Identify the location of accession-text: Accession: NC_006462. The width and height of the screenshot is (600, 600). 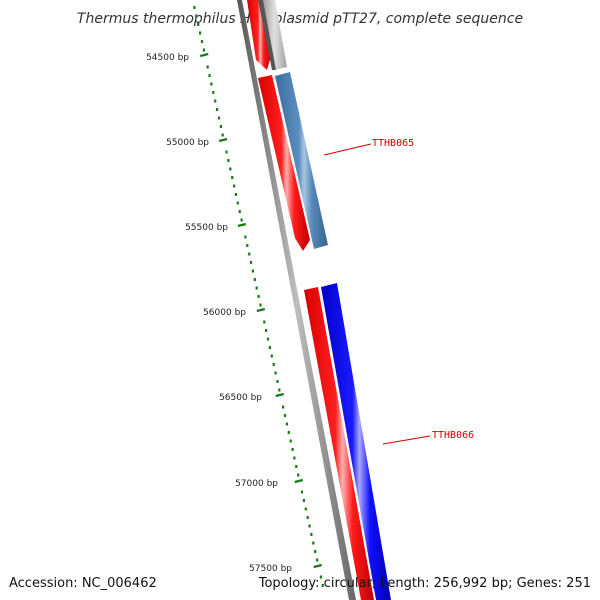
(83, 583).